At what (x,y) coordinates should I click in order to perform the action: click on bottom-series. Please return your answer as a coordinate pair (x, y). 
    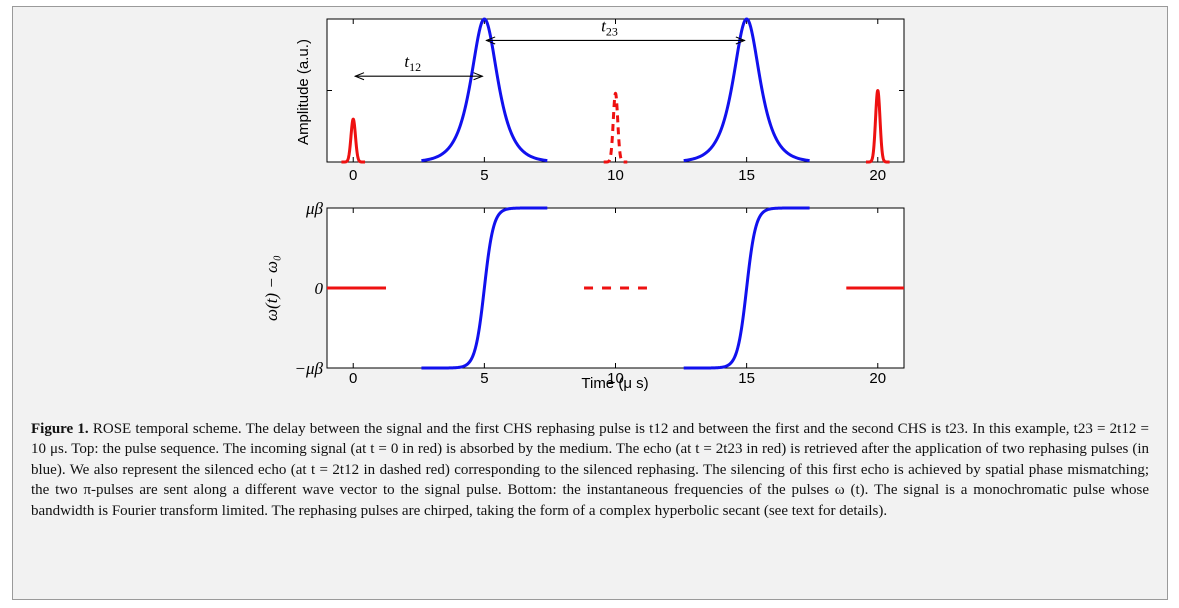
    Looking at the image, I should click on (615, 288).